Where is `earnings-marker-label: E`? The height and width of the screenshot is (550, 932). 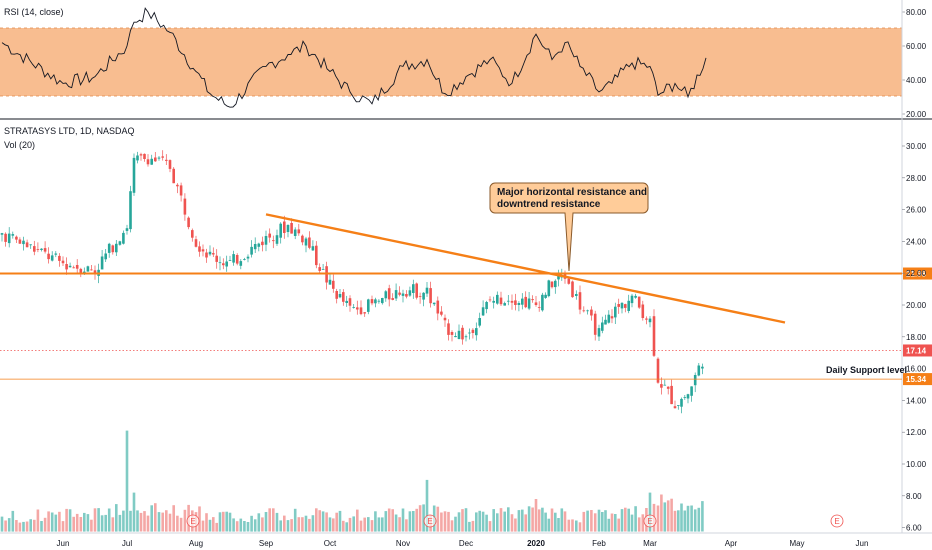
earnings-marker-label: E is located at coordinates (192, 521).